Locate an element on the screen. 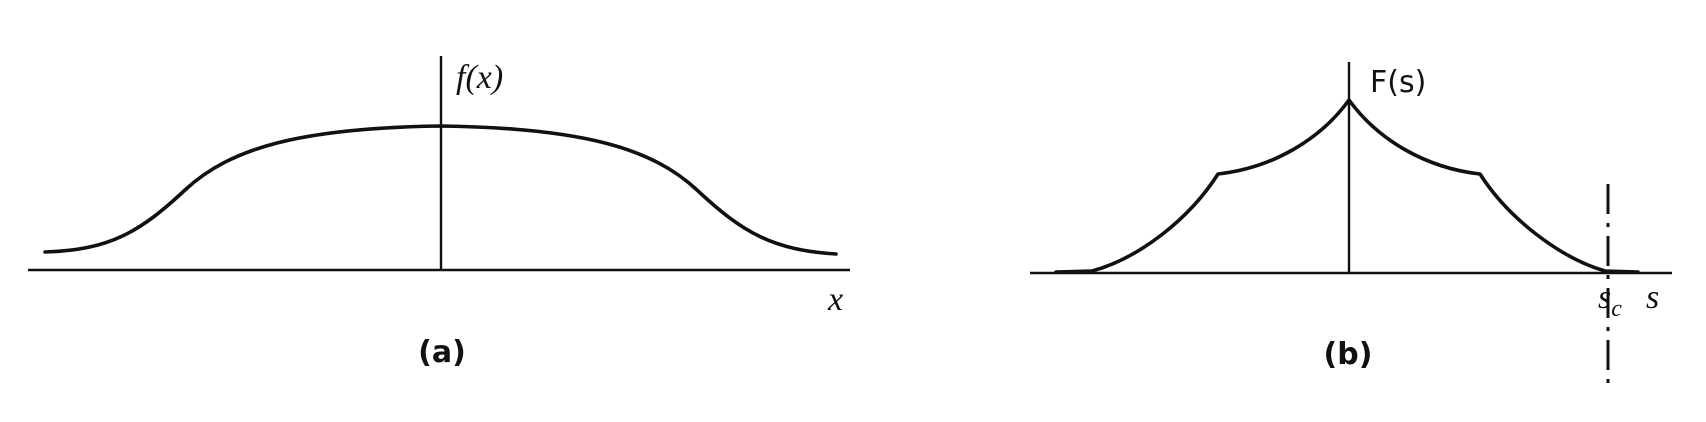 The height and width of the screenshot is (422, 1706). panel-b-function-label: F(s) is located at coordinates (1398, 82).